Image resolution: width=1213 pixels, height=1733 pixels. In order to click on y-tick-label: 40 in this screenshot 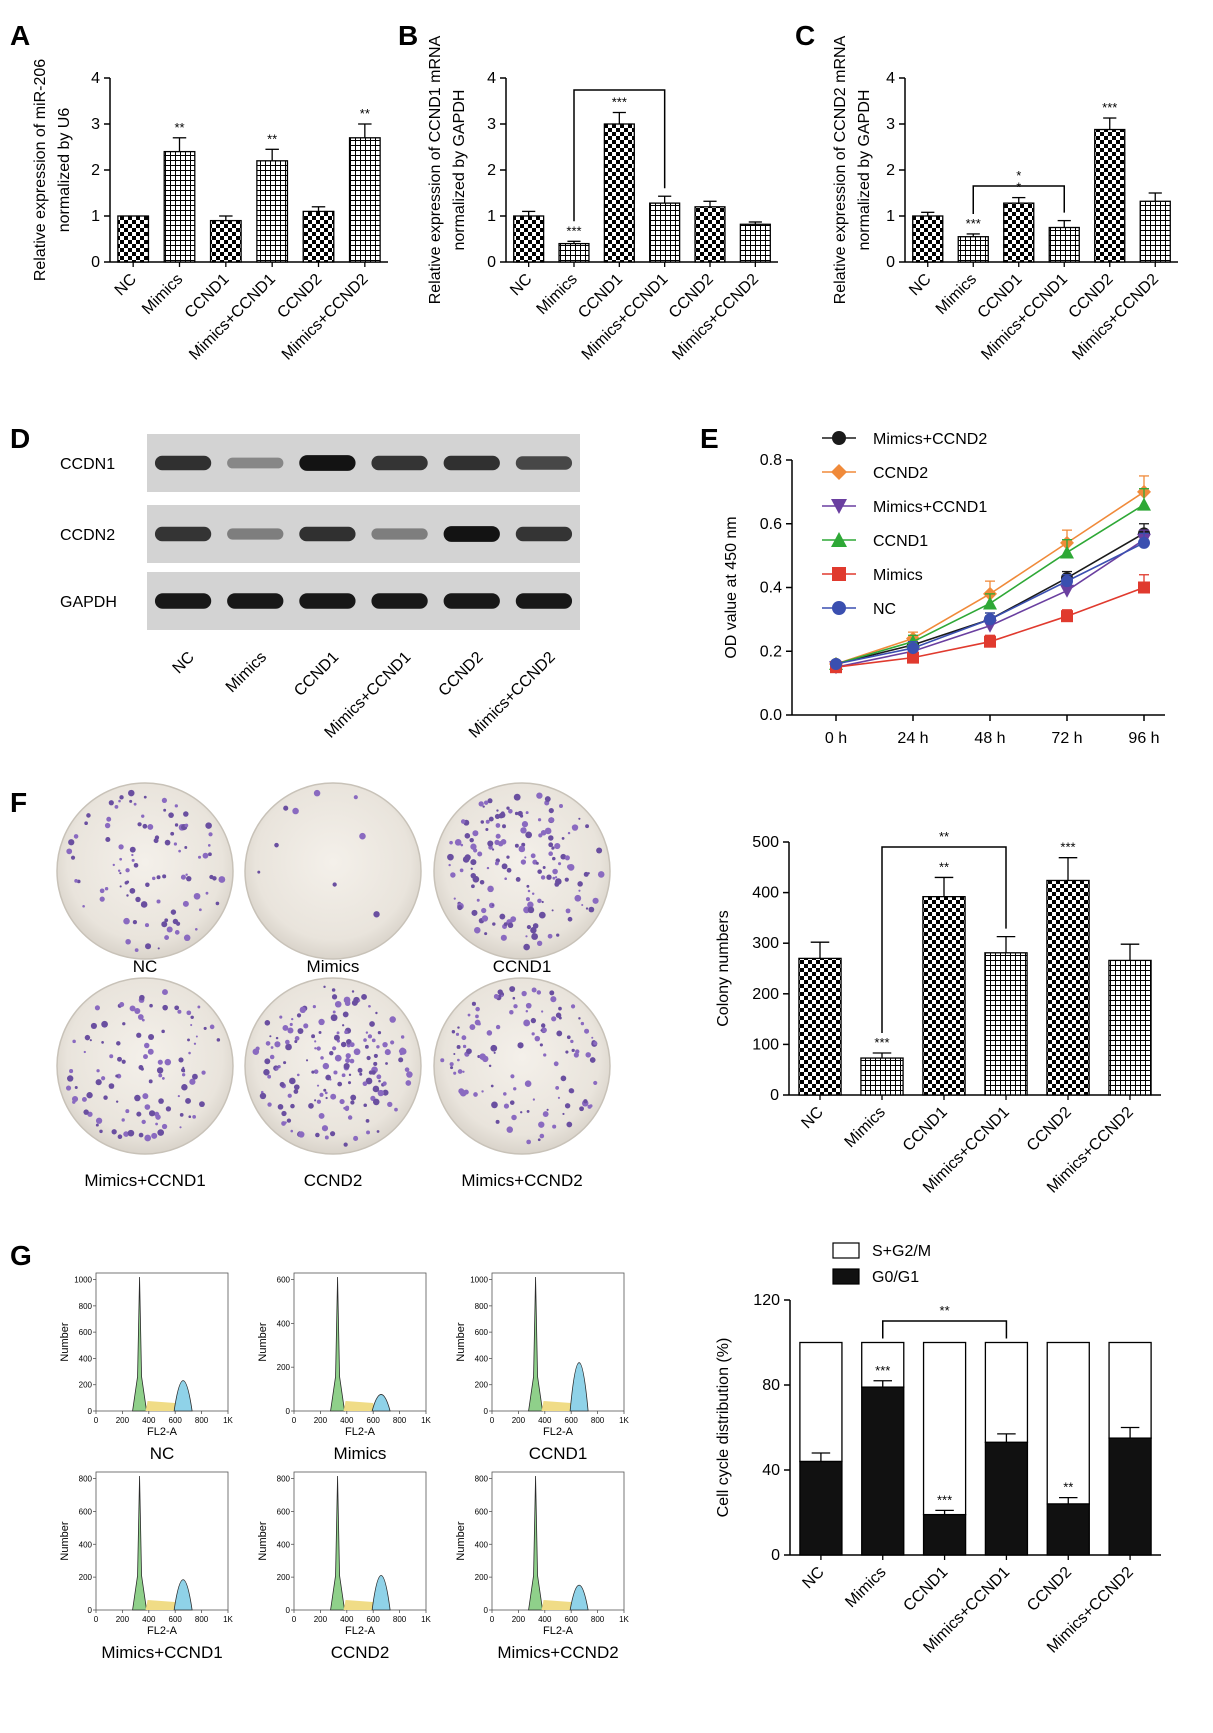, I will do `click(771, 1470)`.